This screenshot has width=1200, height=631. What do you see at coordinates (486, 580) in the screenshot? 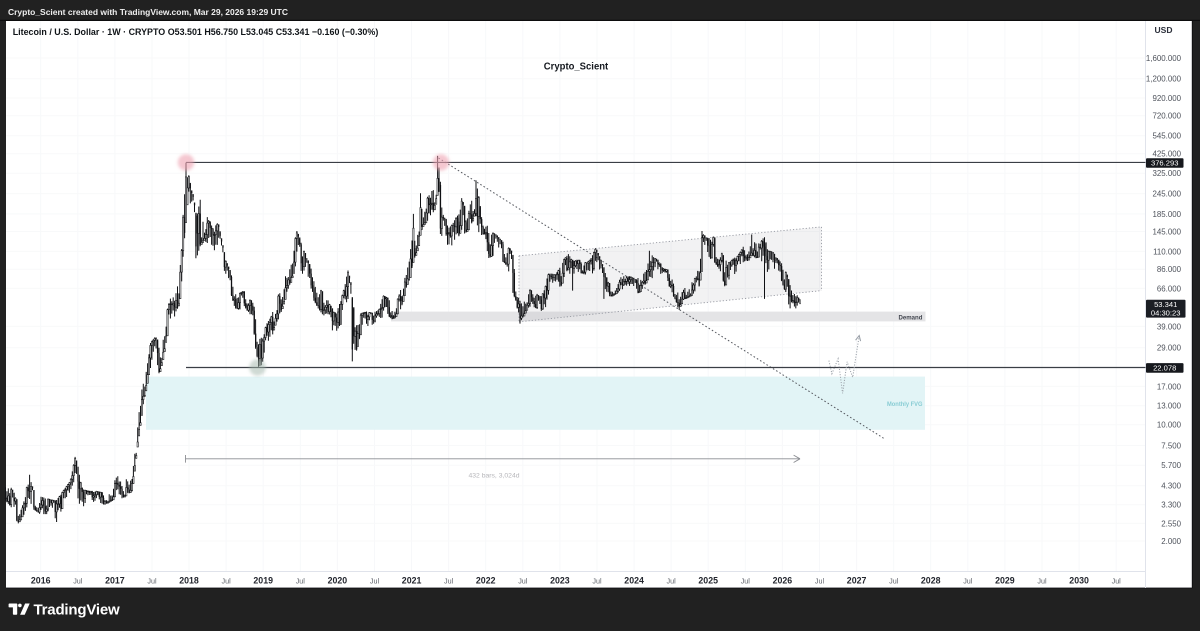
I see `svg-text: 2022` at bounding box center [486, 580].